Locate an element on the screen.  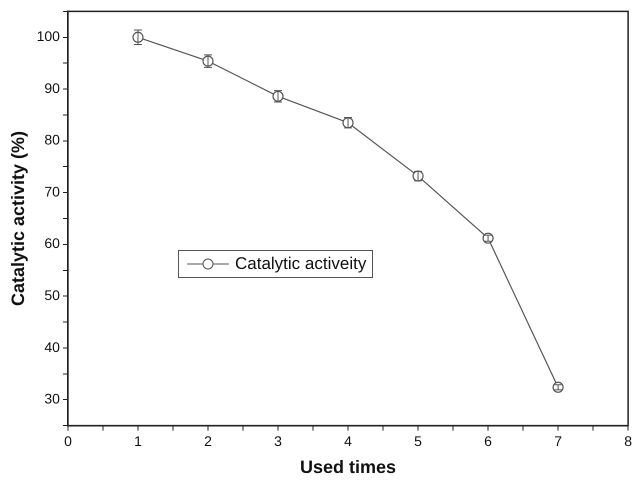
y-tick-label: 70 is located at coordinates (52, 191).